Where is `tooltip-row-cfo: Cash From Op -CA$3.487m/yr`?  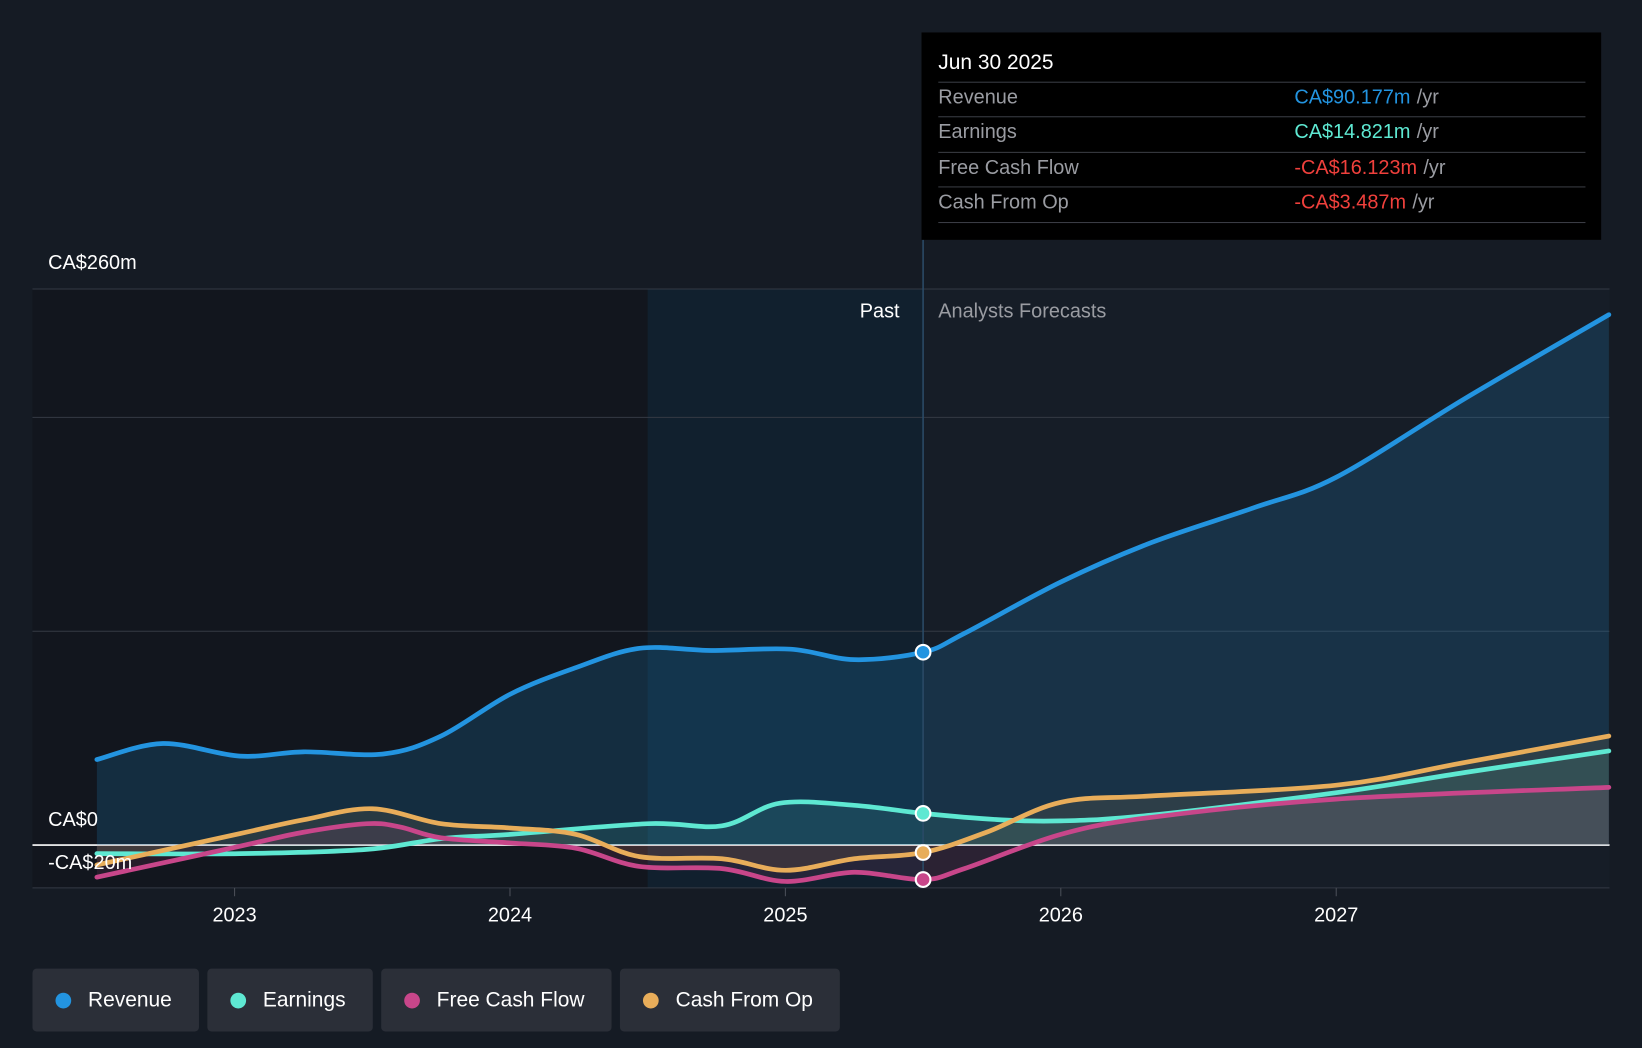
tooltip-row-cfo: Cash From Op -CA$3.487m/yr is located at coordinates (1262, 204).